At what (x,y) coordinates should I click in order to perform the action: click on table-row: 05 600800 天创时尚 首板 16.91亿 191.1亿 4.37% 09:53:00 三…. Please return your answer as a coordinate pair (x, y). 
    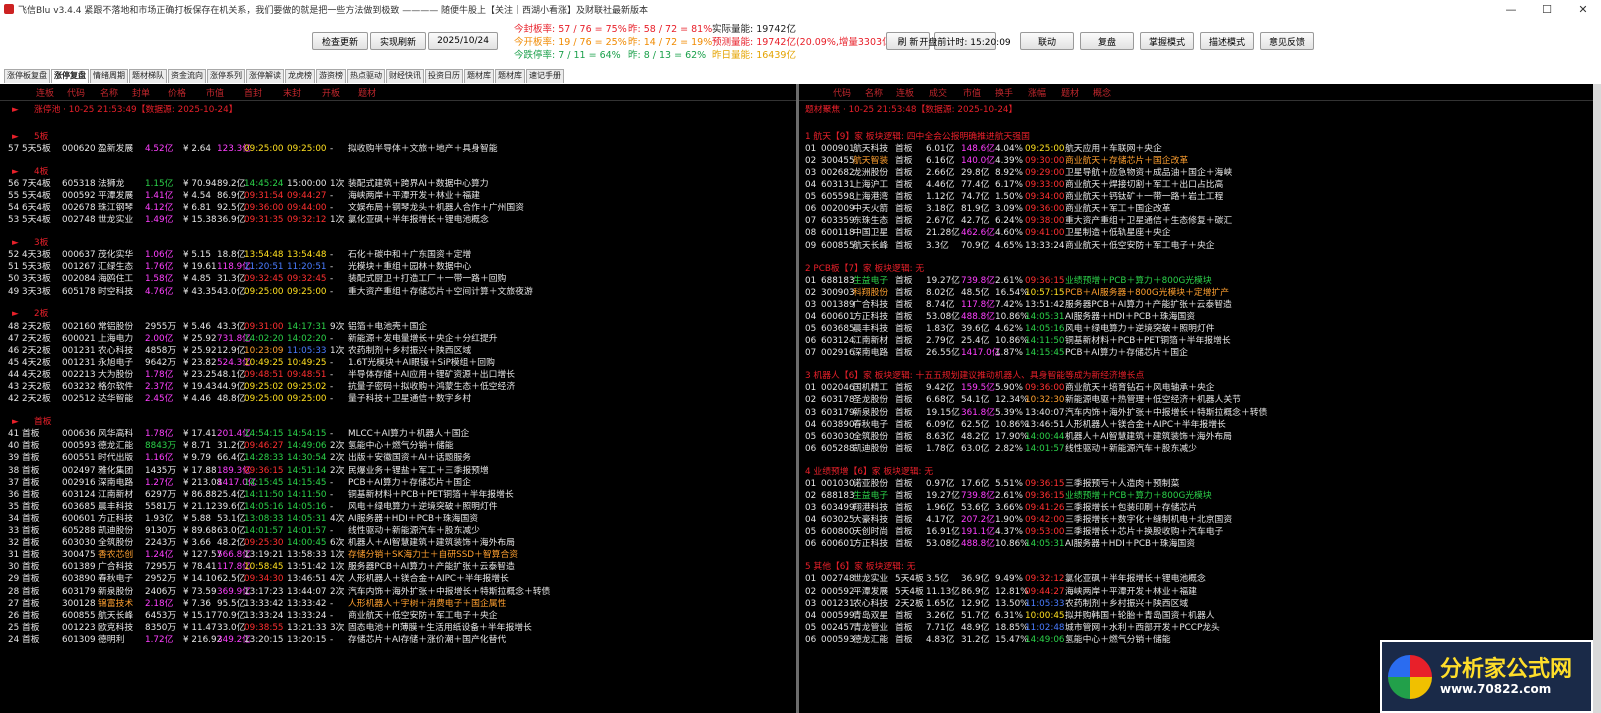
    Looking at the image, I should click on (1194, 532).